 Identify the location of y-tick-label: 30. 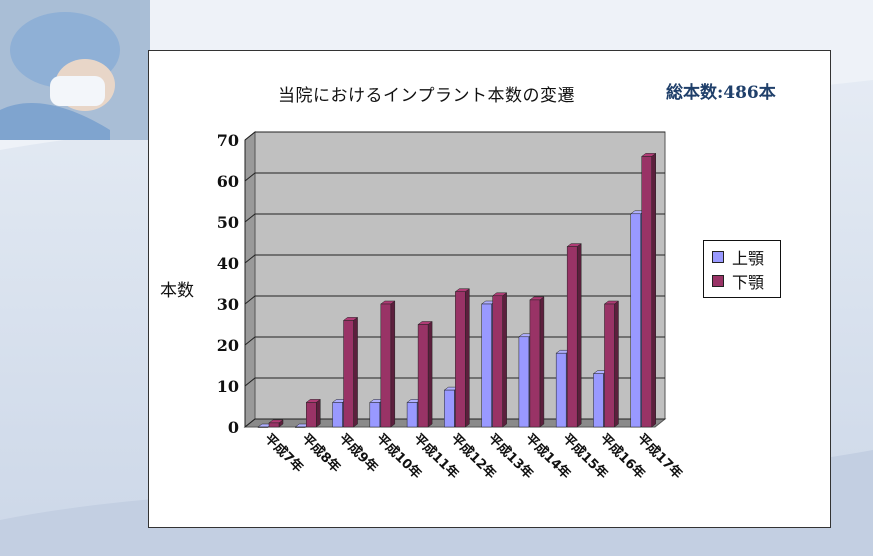
(228, 304).